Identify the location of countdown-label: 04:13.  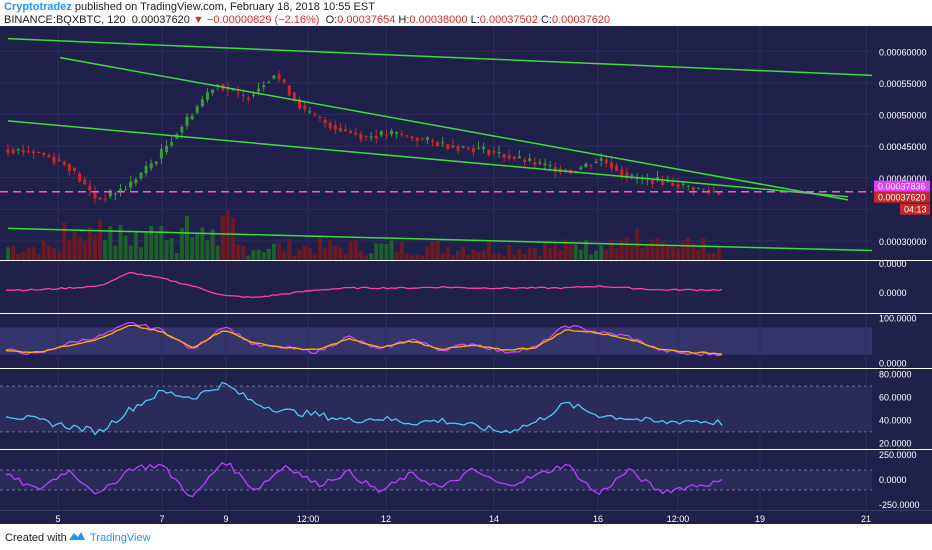
(915, 210).